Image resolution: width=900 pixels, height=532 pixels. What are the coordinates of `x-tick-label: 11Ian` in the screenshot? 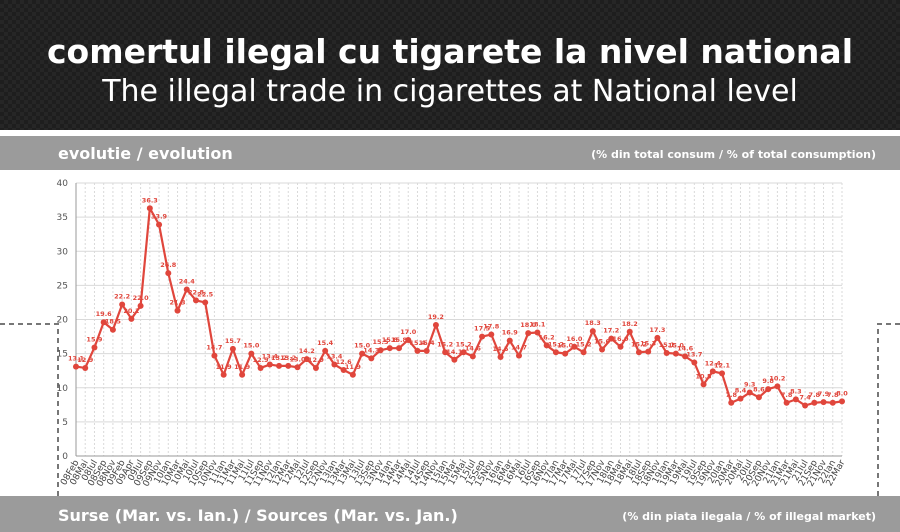 It's located at (218, 472).